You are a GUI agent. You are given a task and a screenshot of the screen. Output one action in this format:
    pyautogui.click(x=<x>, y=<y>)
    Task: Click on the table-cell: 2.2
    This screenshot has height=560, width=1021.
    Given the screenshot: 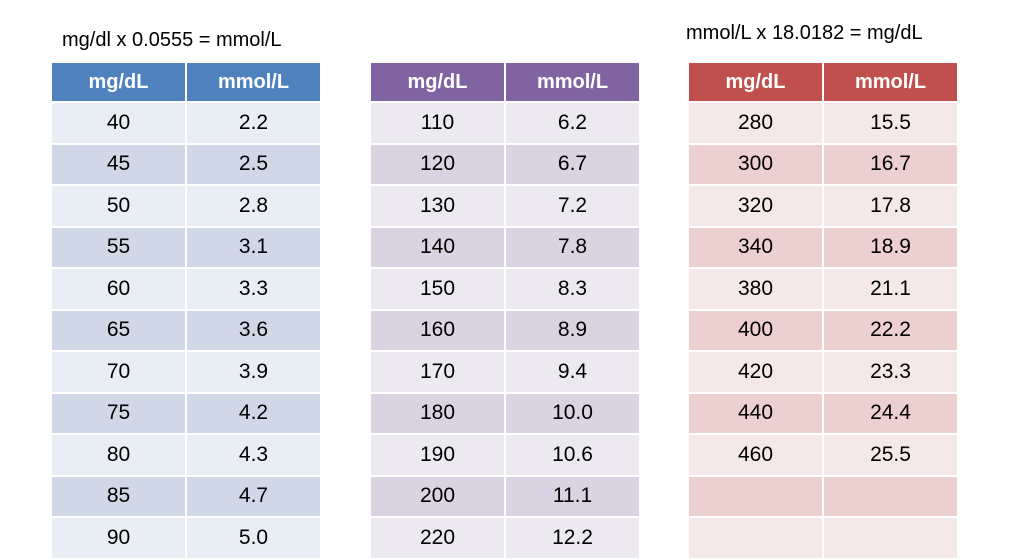 What is the action you would take?
    pyautogui.click(x=253, y=123)
    